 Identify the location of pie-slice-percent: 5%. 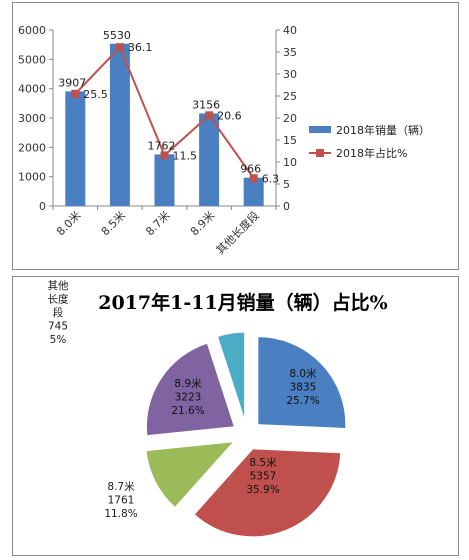
(58, 340).